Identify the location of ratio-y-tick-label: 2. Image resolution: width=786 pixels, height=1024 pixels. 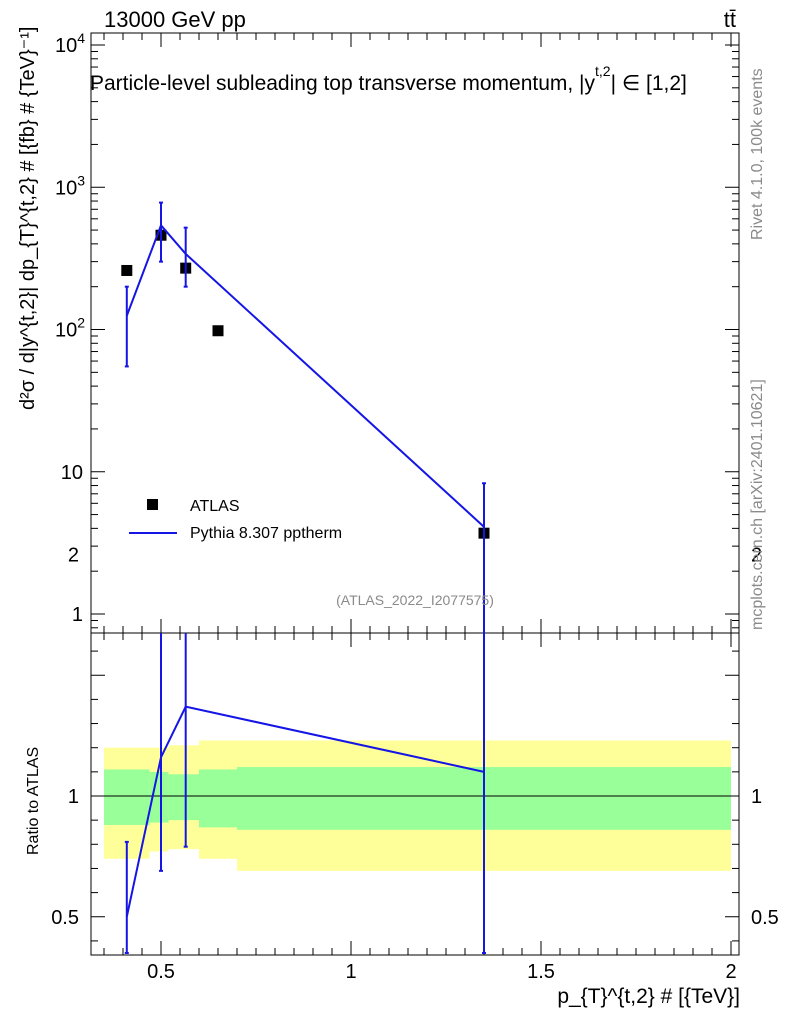
(73, 556).